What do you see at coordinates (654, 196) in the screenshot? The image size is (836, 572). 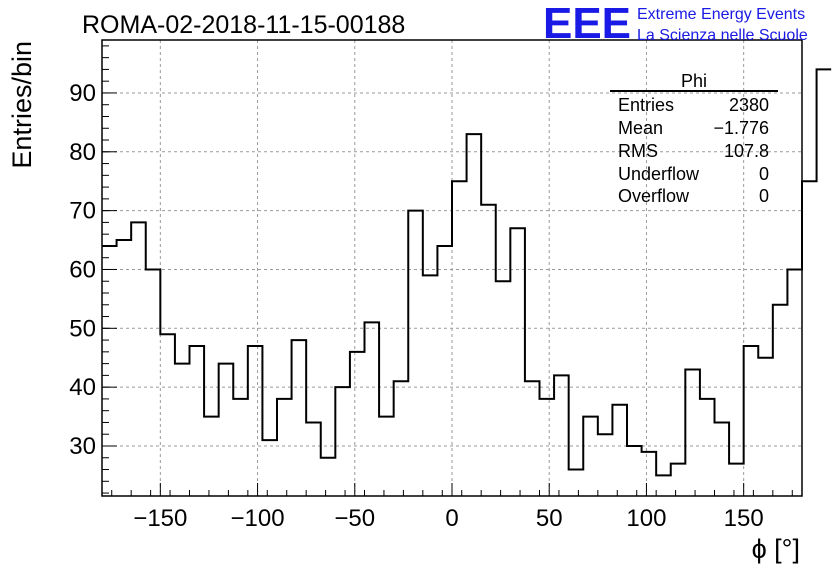 I see `stats-label-overflow: Overflow` at bounding box center [654, 196].